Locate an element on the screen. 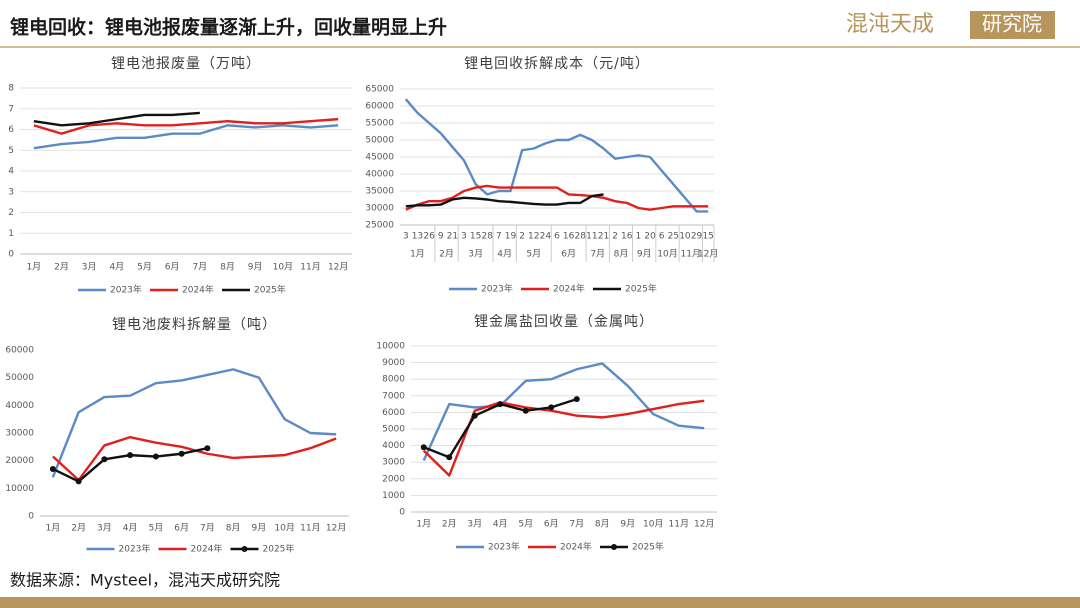  y-tick-label: 65000 is located at coordinates (379, 90).